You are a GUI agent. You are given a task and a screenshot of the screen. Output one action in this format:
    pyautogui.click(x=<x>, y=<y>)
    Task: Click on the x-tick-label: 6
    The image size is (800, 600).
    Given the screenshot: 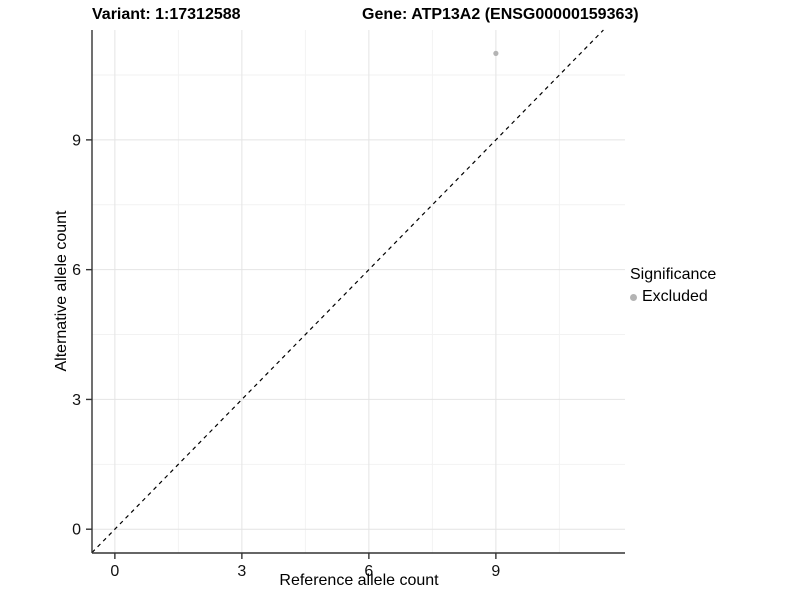 What is the action you would take?
    pyautogui.click(x=368, y=571)
    